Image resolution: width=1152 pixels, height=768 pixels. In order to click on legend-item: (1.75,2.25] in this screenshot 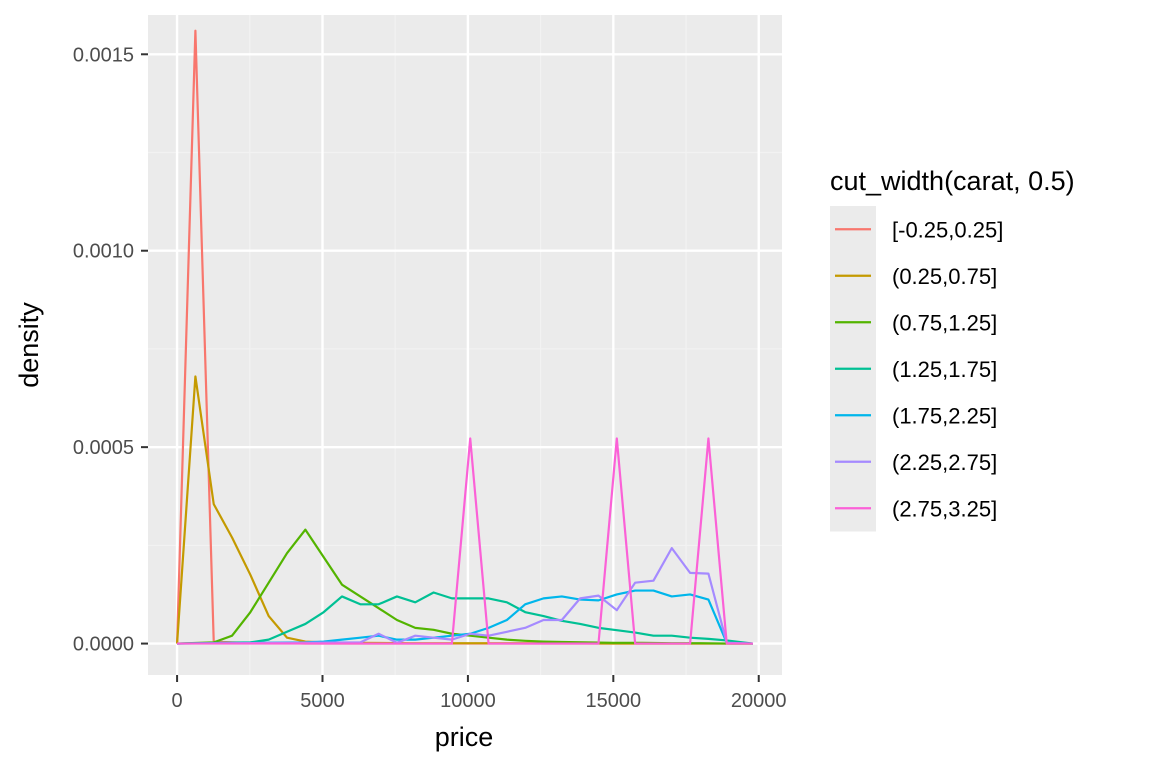, I will do `click(913, 415)`.